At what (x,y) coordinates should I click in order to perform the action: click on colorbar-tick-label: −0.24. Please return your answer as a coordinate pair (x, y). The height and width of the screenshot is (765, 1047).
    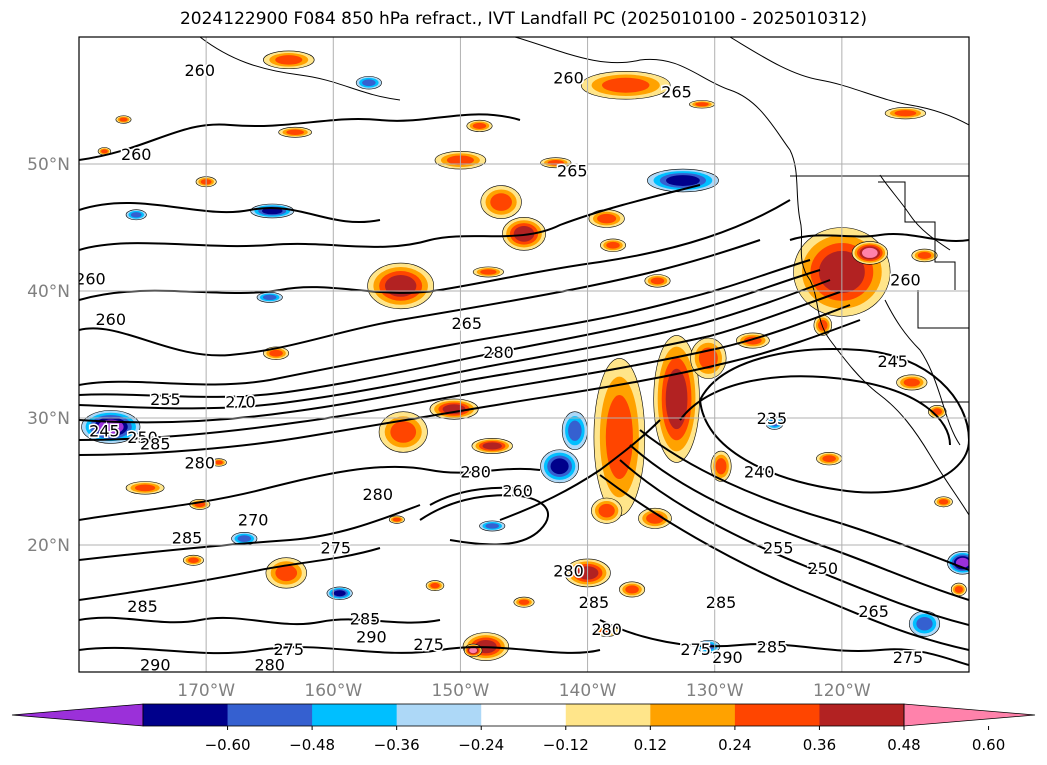
    Looking at the image, I should click on (481, 745).